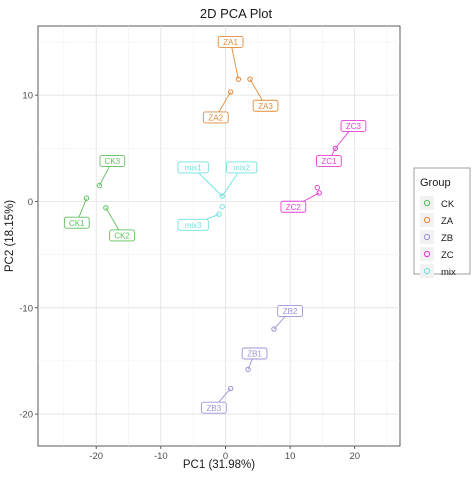 Image resolution: width=474 pixels, height=479 pixels. Describe the element at coordinates (234, 60) in the screenshot. I see `point-connector` at that location.